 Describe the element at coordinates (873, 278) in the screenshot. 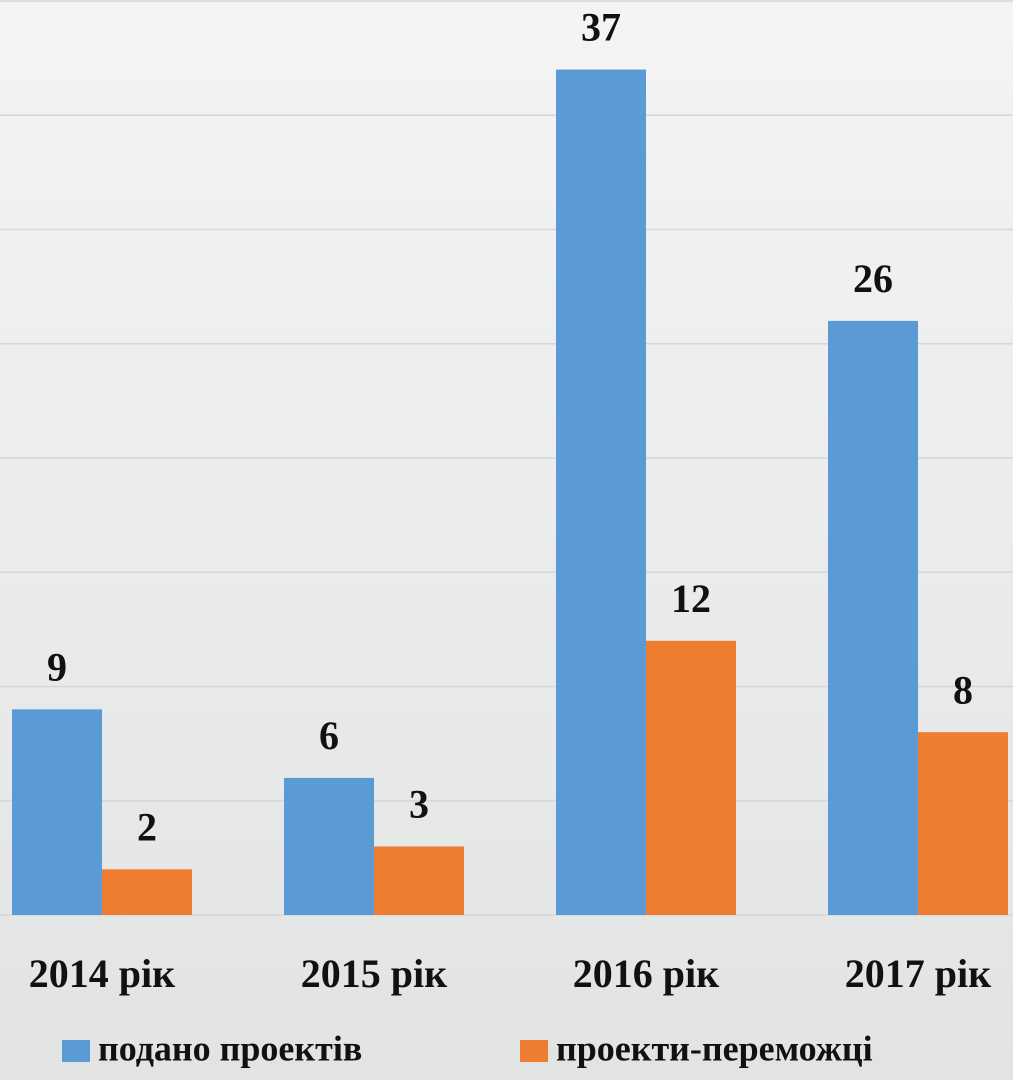

I see `value-label: 26` at that location.